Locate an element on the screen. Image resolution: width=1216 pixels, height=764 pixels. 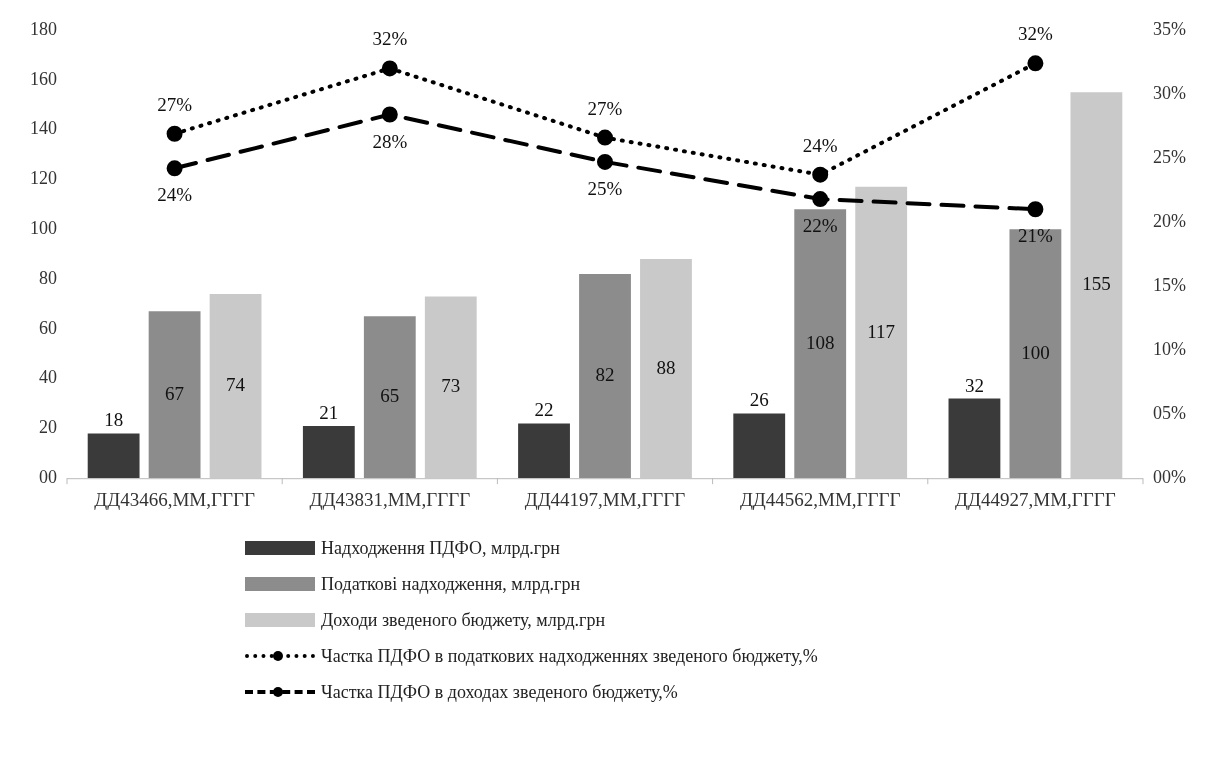
y-tick-label: 160 is located at coordinates (43, 78).